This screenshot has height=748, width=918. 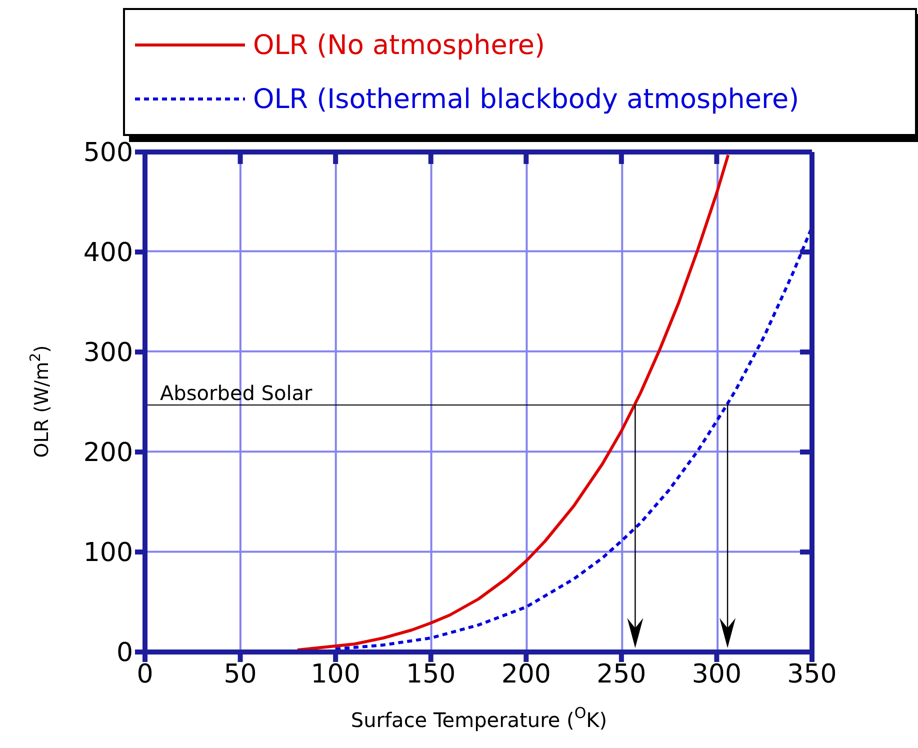 I want to click on y-tick-label: 0, so click(x=124, y=653).